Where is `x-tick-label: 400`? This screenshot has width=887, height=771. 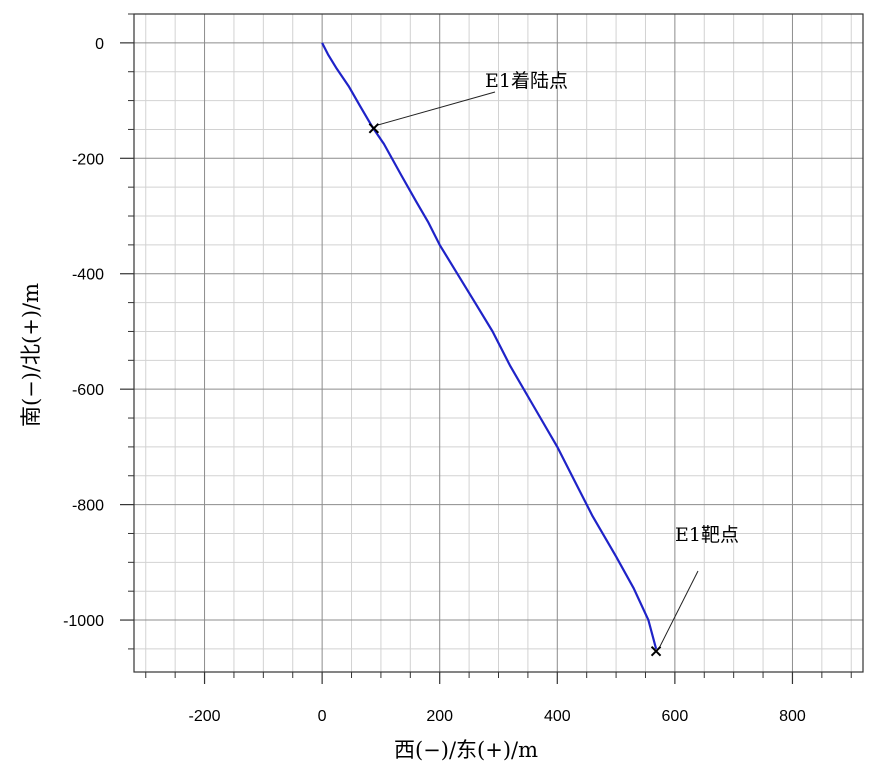 x-tick-label: 400 is located at coordinates (557, 716).